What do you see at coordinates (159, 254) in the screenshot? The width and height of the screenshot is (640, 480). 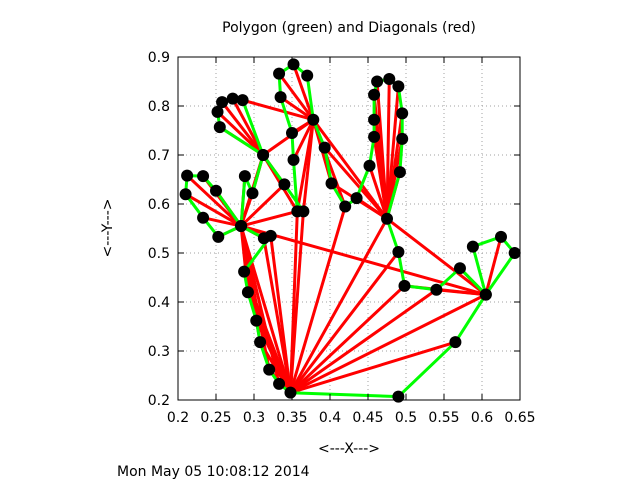 I see `y-tick-label: 0.5` at bounding box center [159, 254].